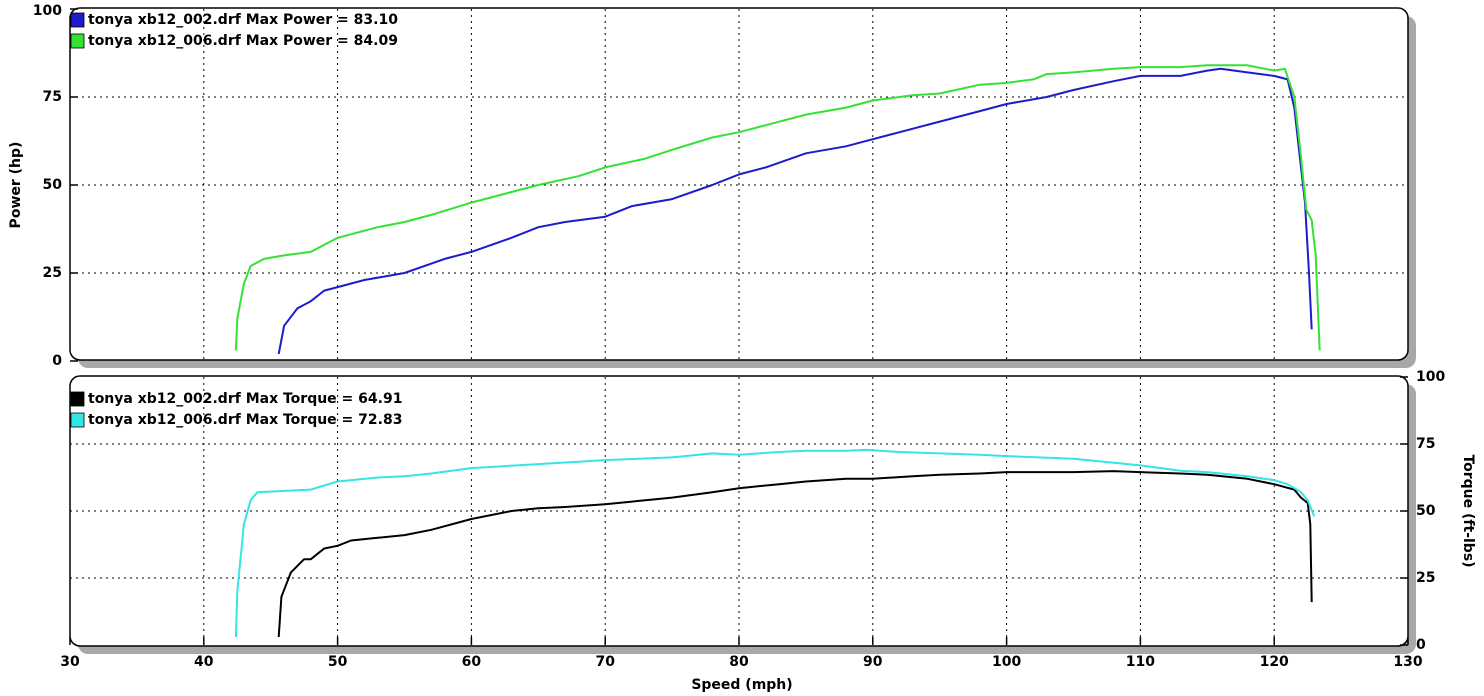 Image resolution: width=1484 pixels, height=696 pixels. Describe the element at coordinates (1425, 444) in the screenshot. I see `y2-tick-label: 75` at that location.